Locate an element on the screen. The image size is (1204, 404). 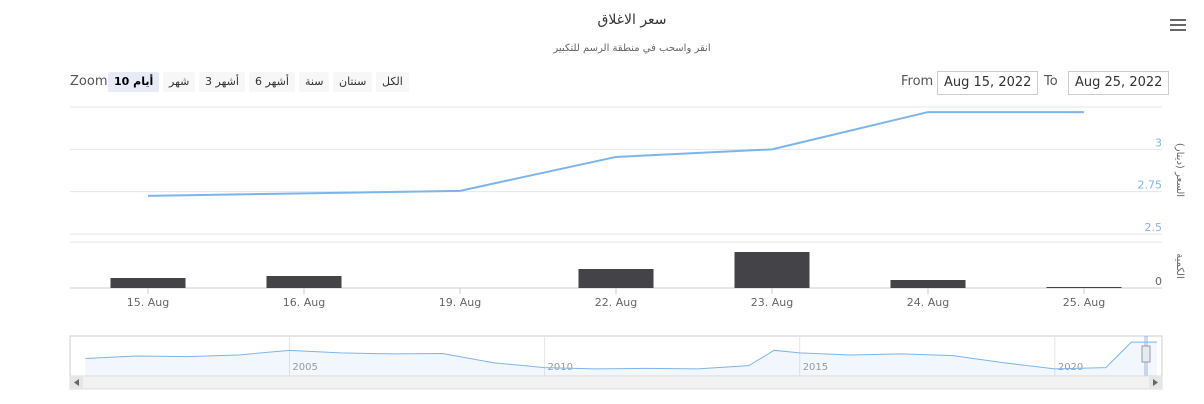
to-label: To is located at coordinates (1051, 81).